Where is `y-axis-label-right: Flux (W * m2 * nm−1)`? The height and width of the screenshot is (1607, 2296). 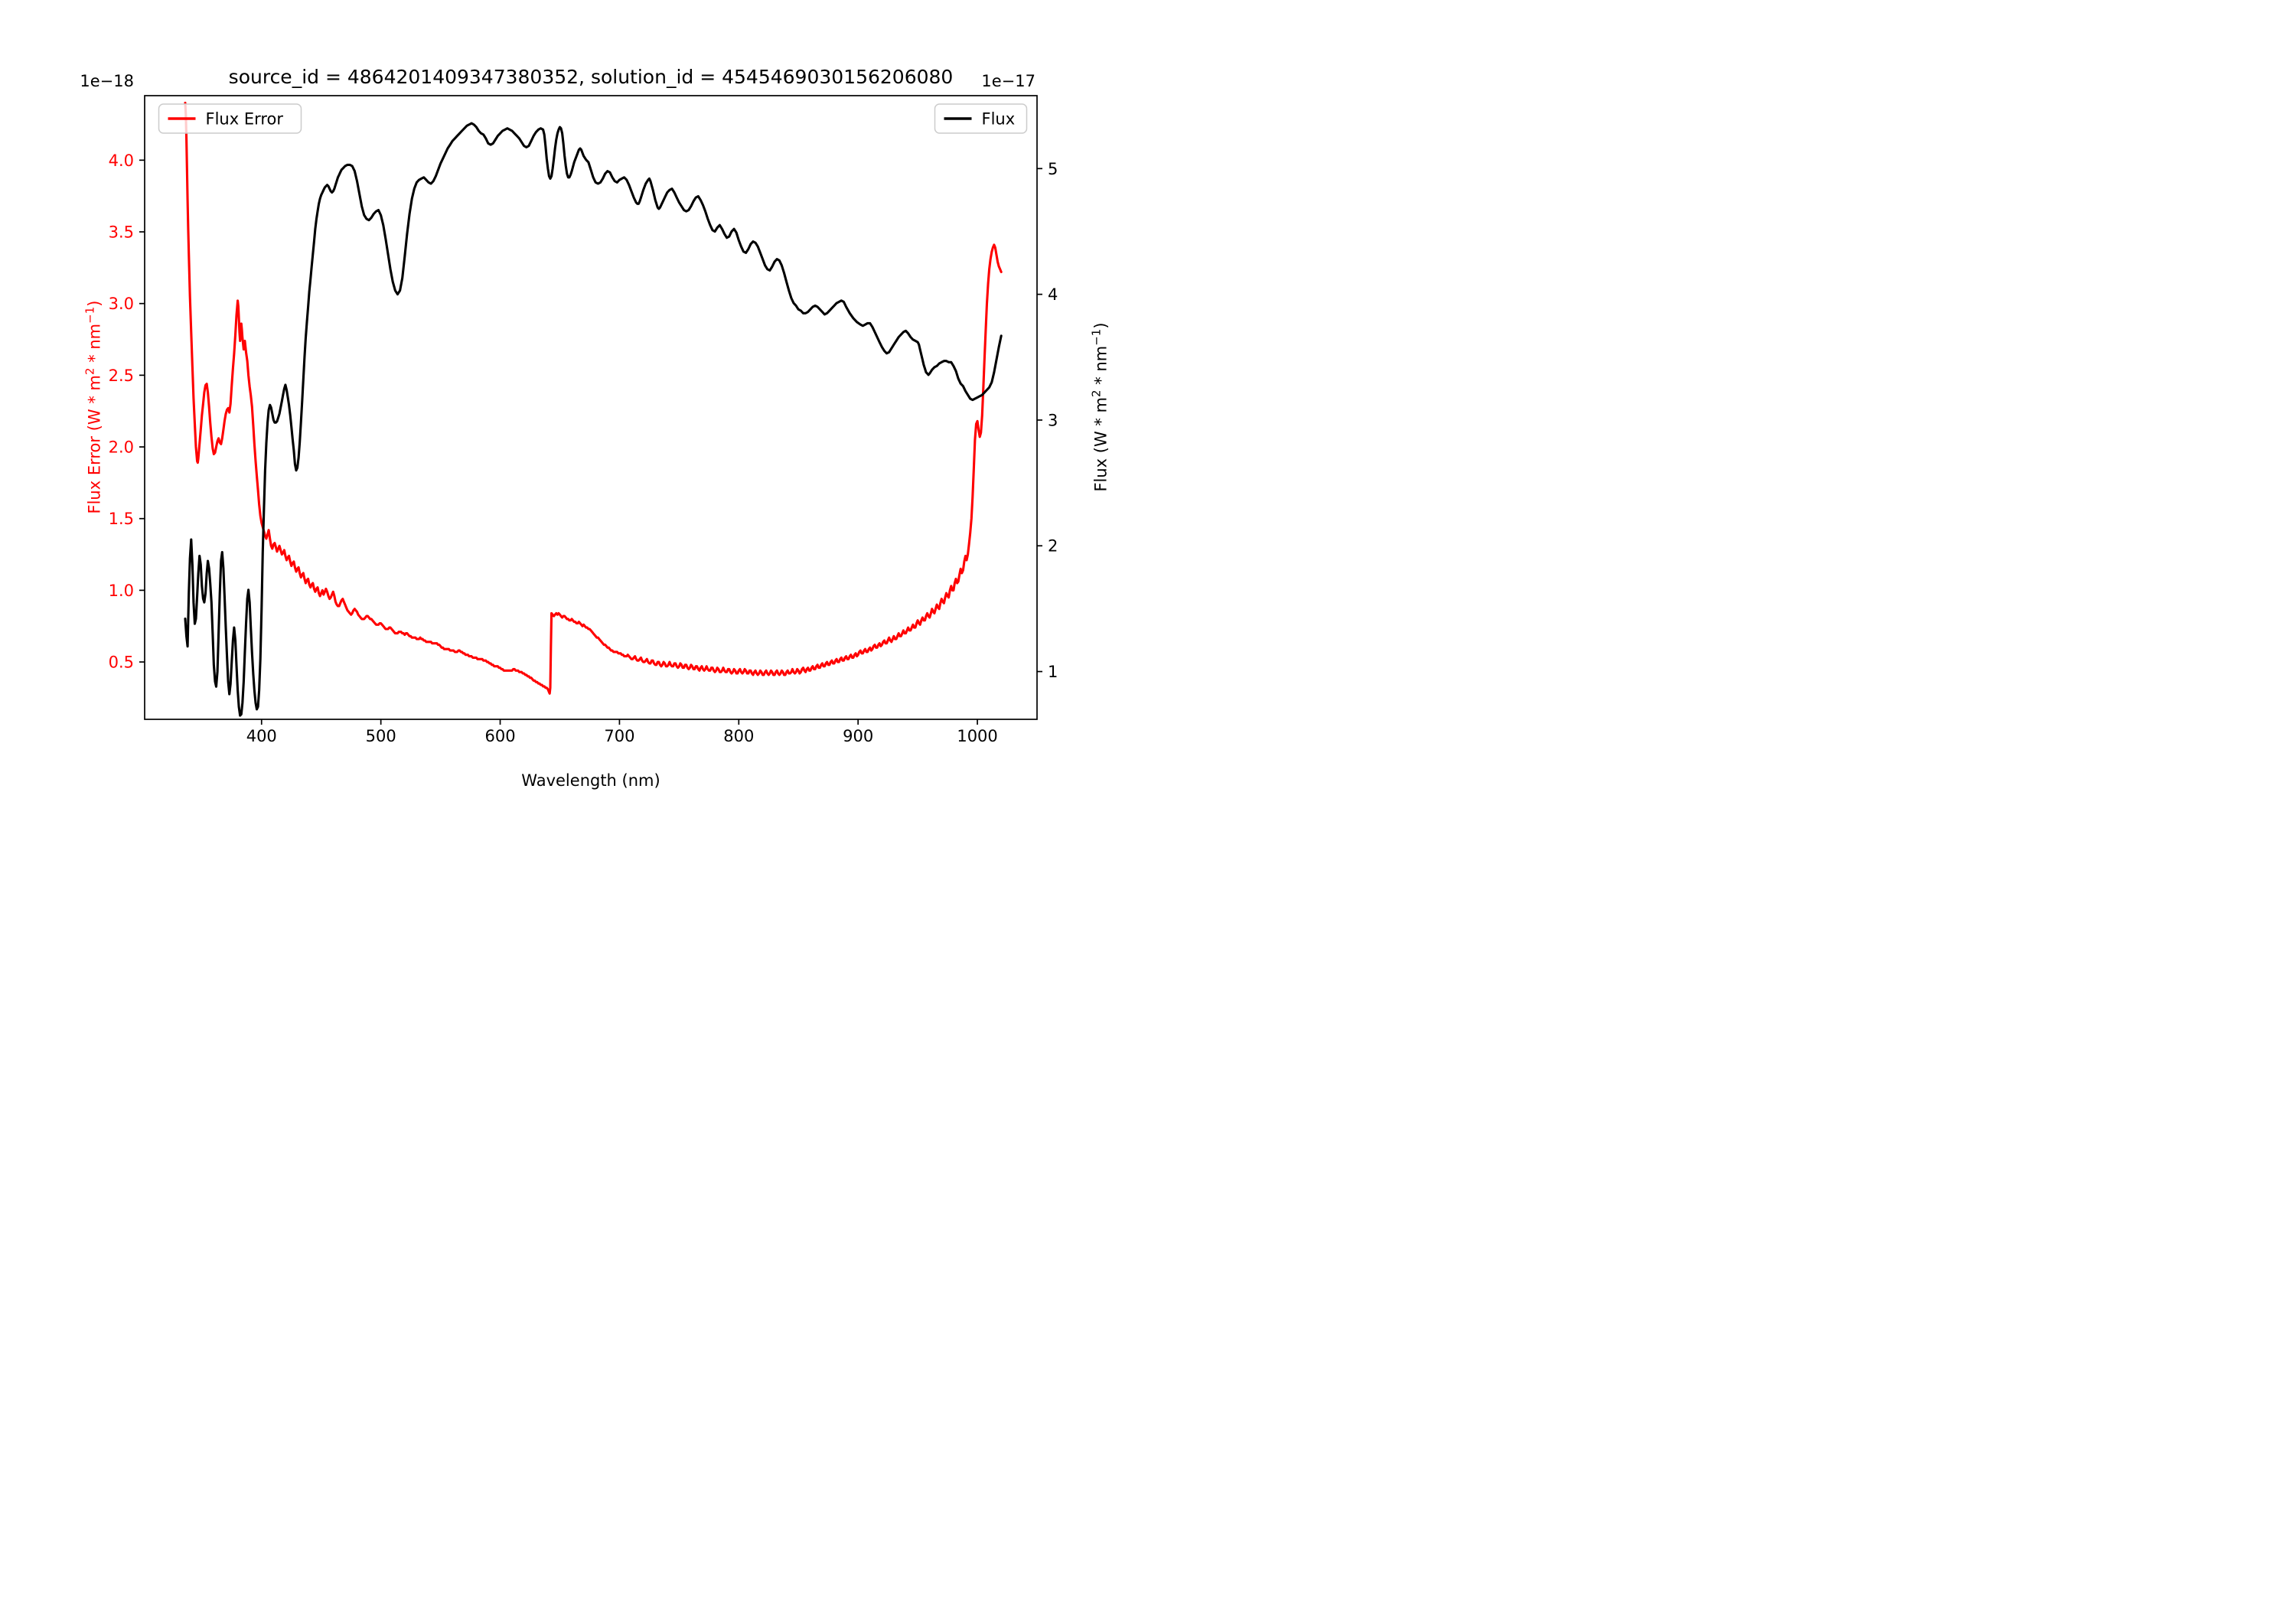 y-axis-label-right: Flux (W * m2 * nm−1) is located at coordinates (1100, 407).